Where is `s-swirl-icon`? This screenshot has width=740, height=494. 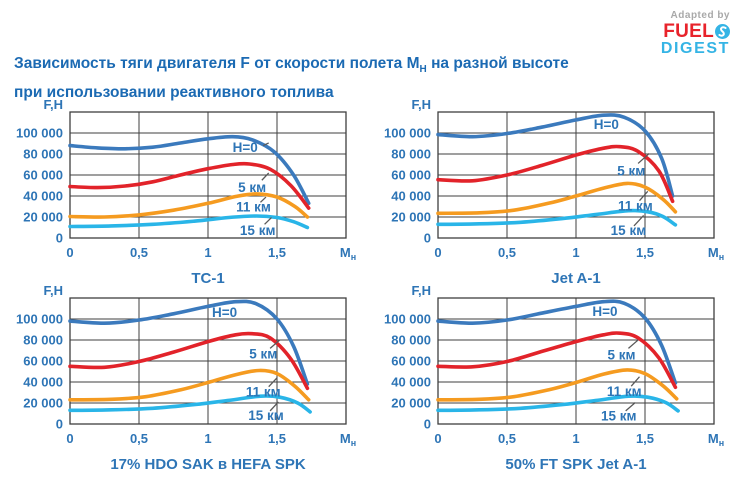 s-swirl-icon is located at coordinates (722, 31).